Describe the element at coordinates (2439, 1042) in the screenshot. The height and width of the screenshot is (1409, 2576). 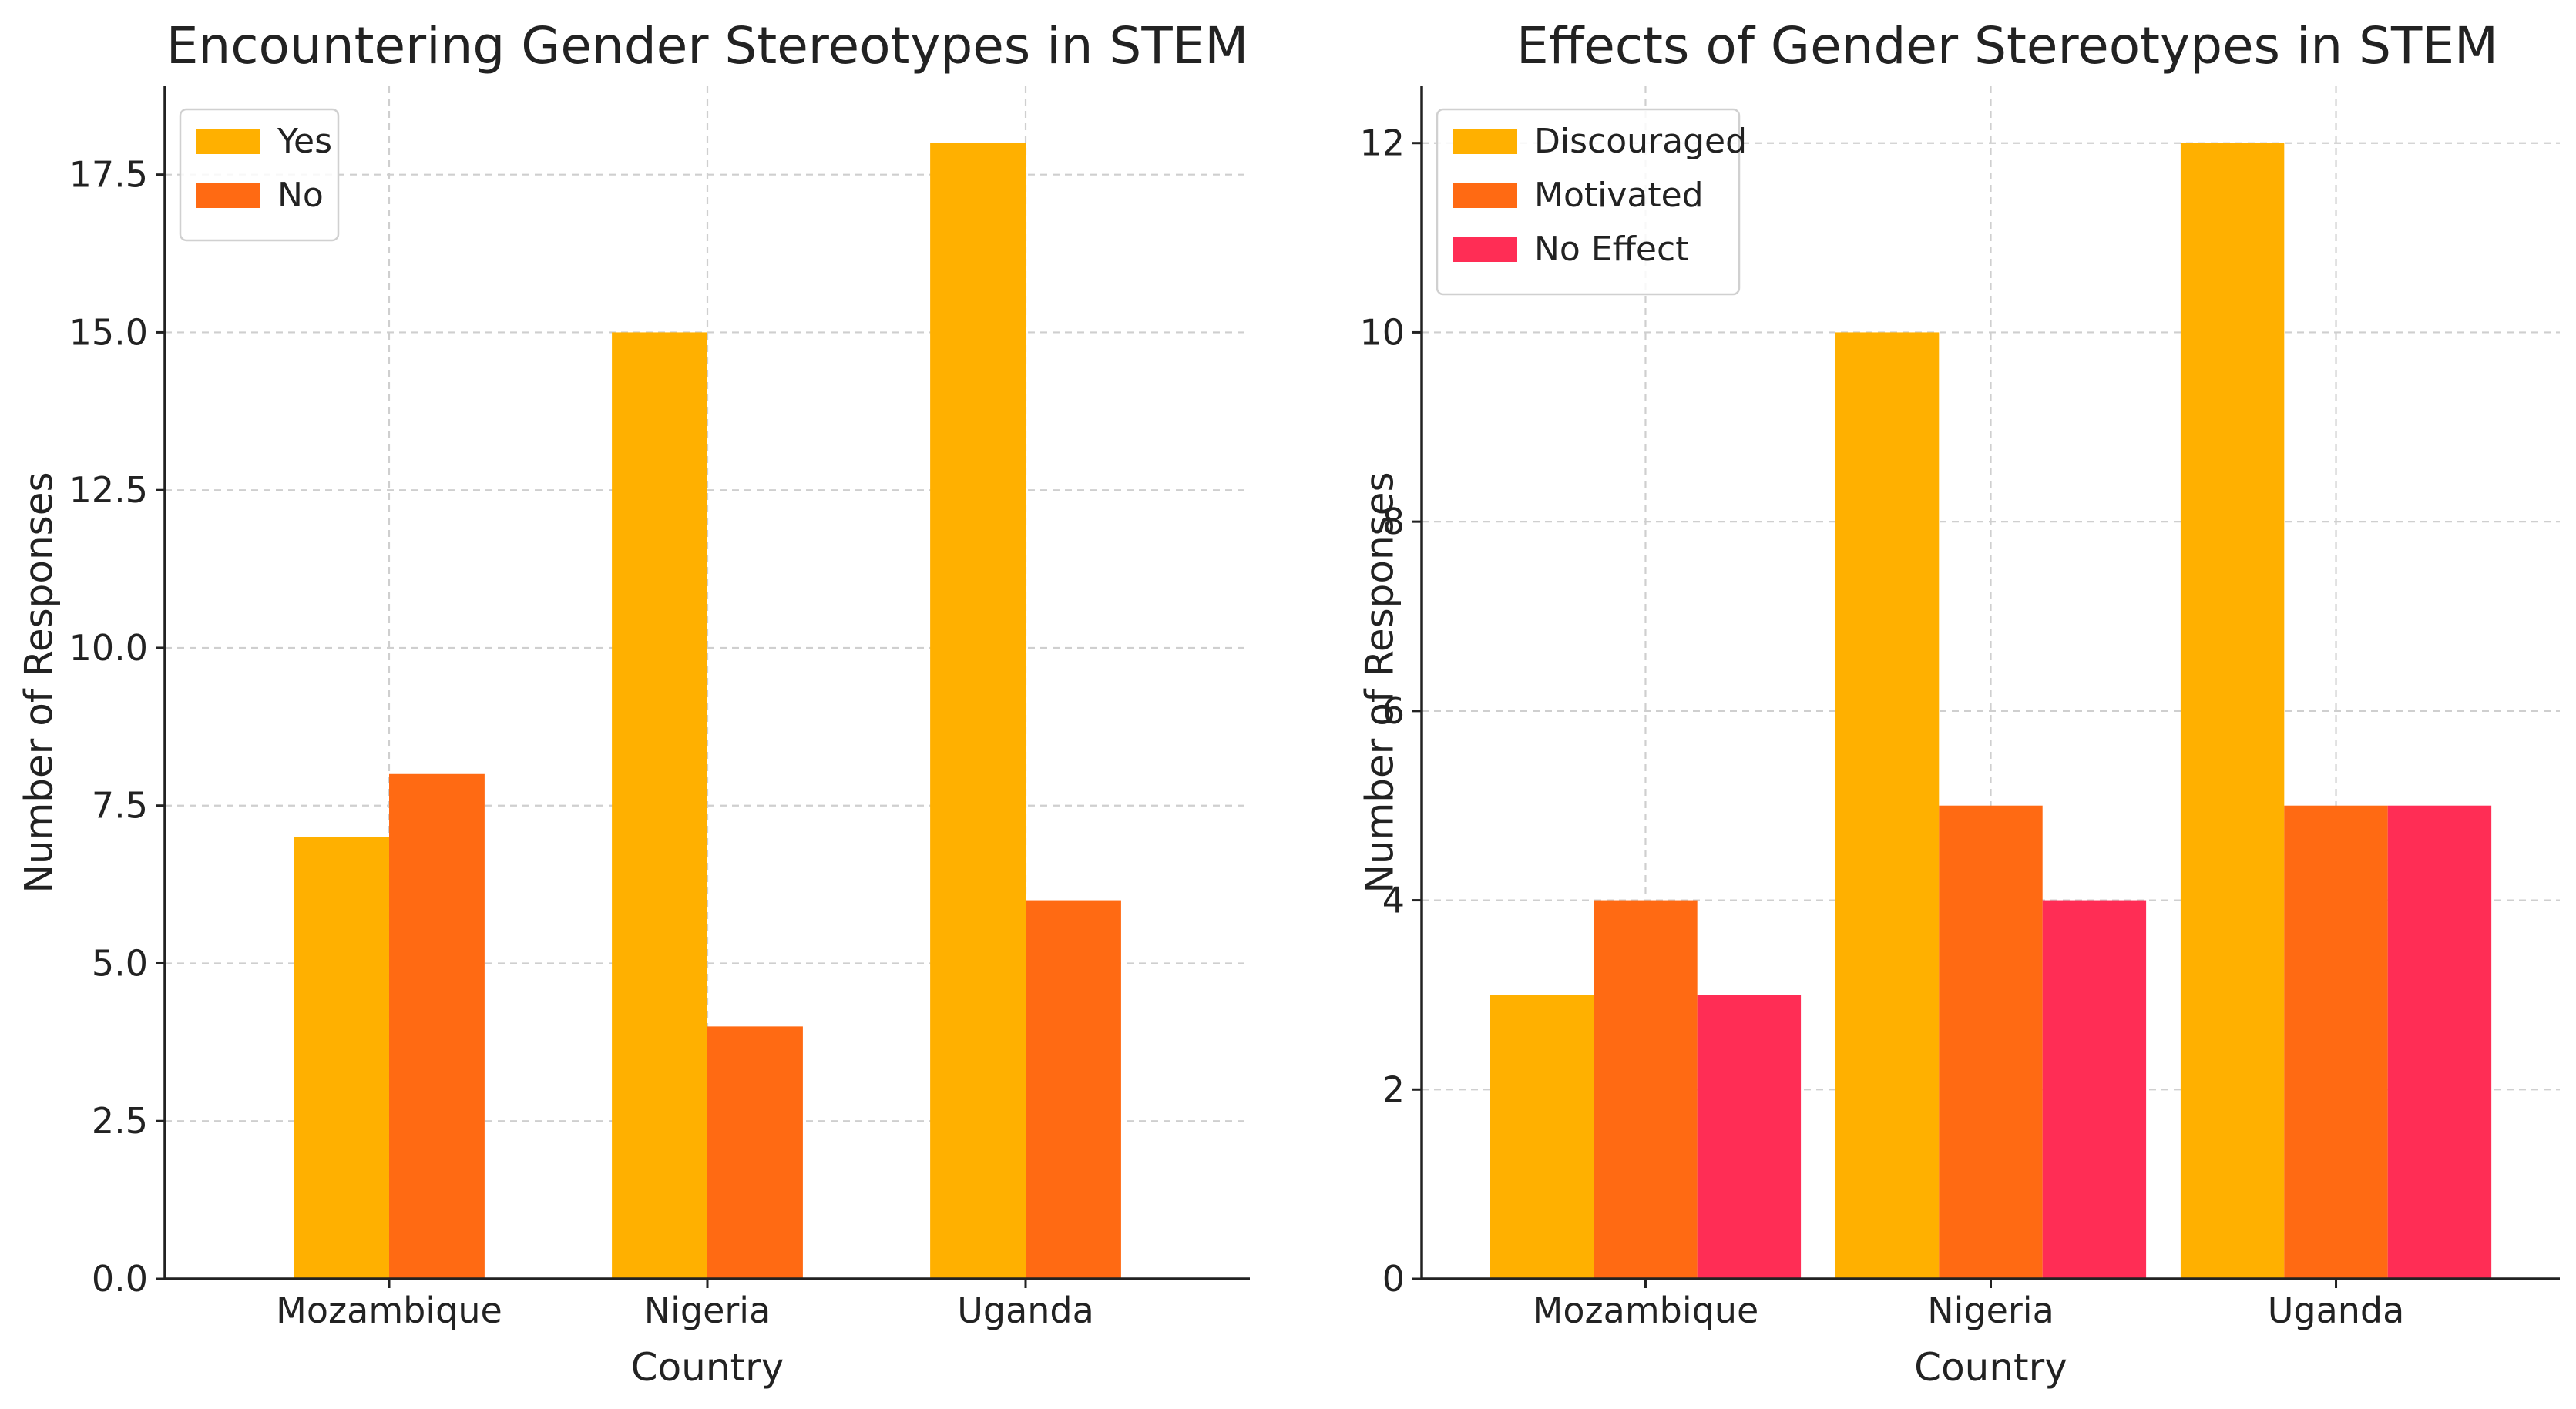
I see `bar-no-effect-uganda` at that location.